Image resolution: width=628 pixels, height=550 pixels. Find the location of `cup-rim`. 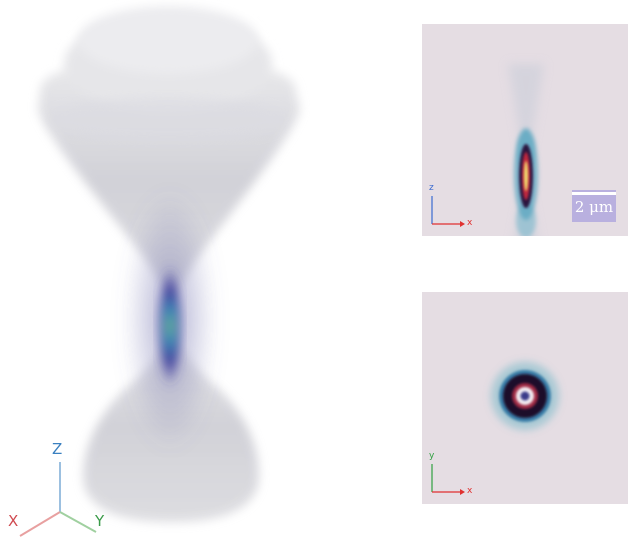

cup-rim is located at coordinates (168, 120).